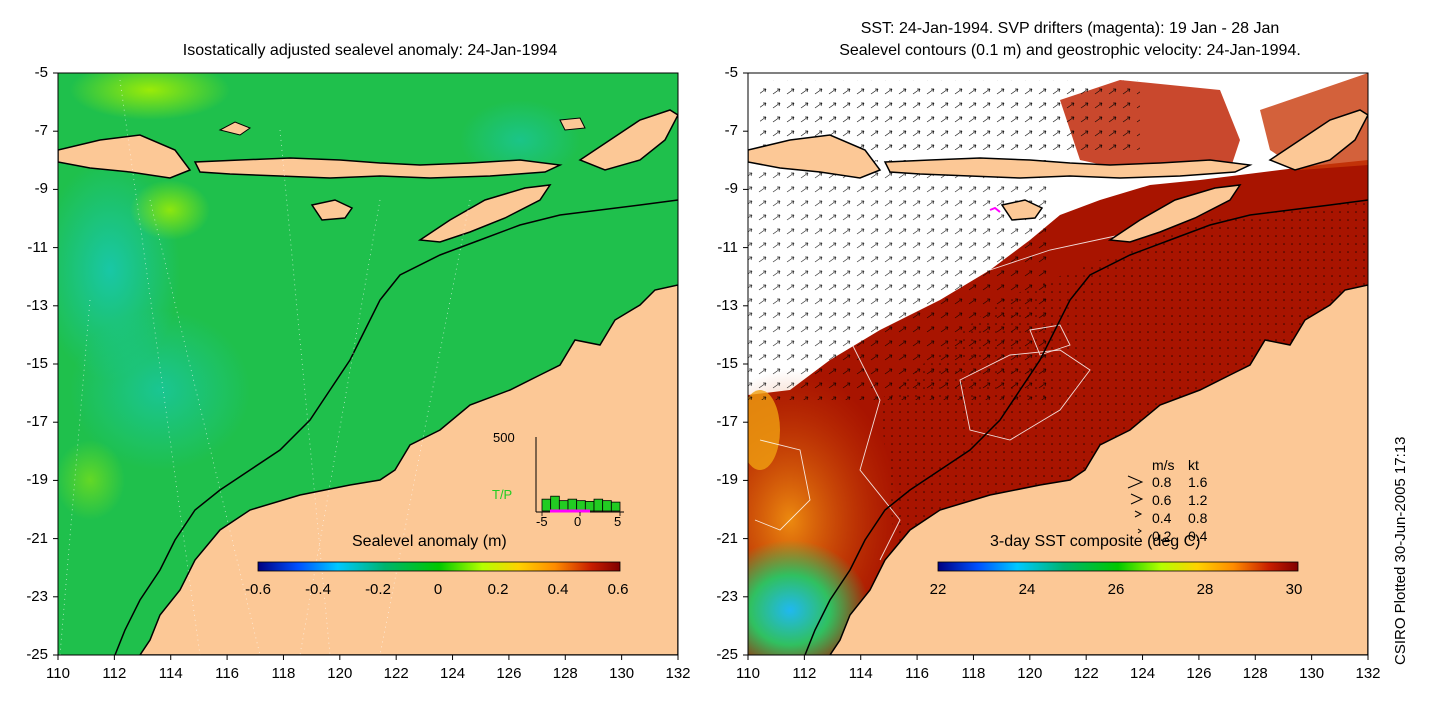 Image resolution: width=1440 pixels, height=720 pixels. Describe the element at coordinates (1174, 213) in the screenshot. I see `right-timor-island` at that location.